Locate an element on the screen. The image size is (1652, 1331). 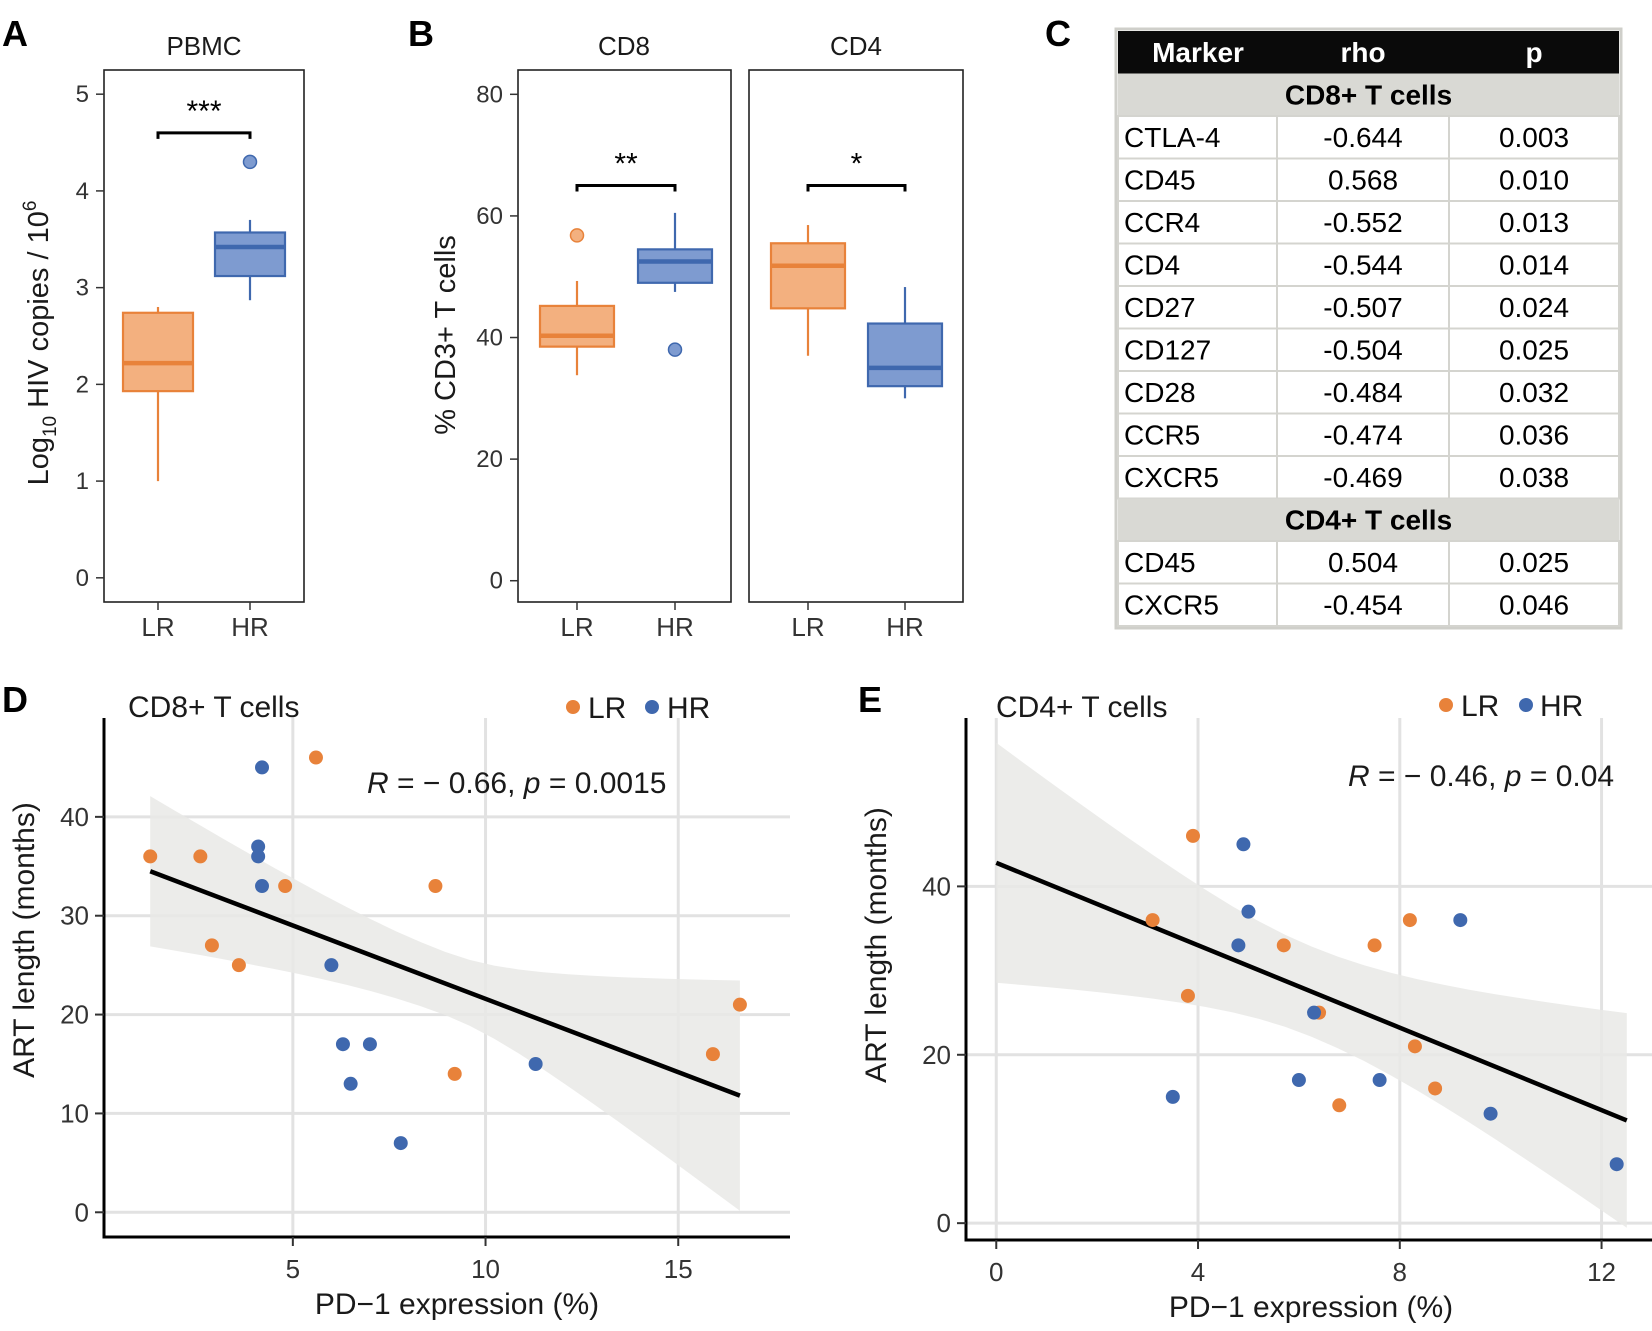
y-tick-label: 0 is located at coordinates (82, 578).